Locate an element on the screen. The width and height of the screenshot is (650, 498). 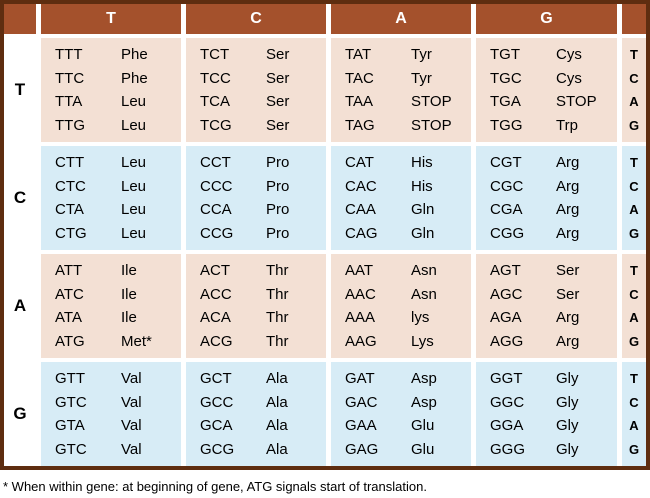
codon-line: TGT Cys is located at coordinates (553, 55).